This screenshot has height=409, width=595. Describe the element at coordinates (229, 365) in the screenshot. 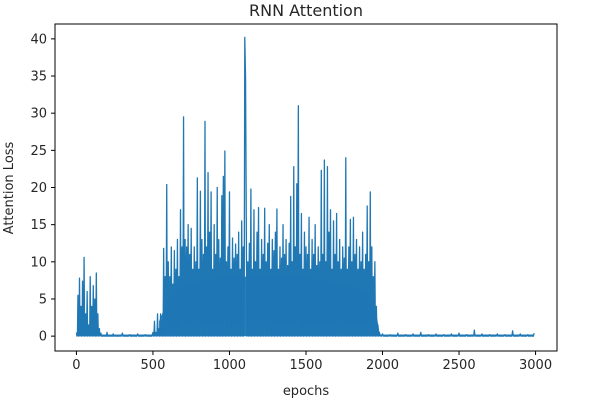

I see `x-tick-label: 1000` at that location.